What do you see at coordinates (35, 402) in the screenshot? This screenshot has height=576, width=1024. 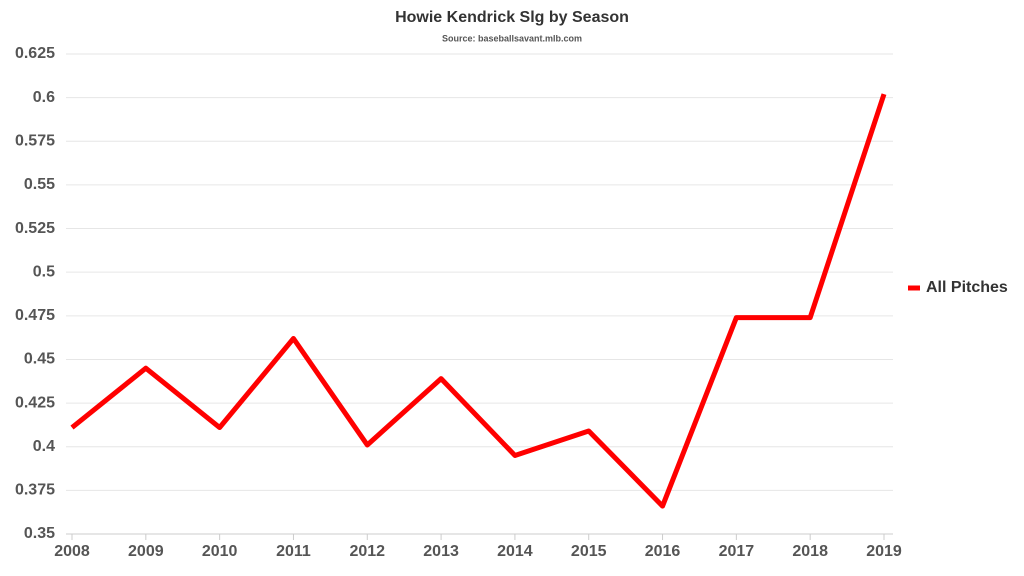 I see `y-tick-label: 0.425` at bounding box center [35, 402].